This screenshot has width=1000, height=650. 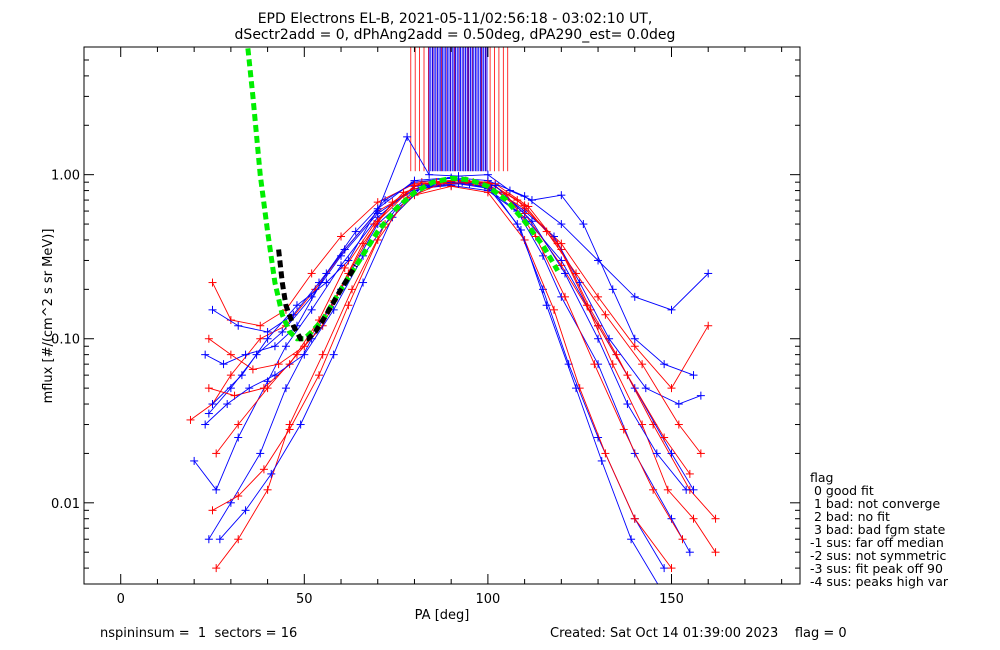 What do you see at coordinates (877, 542) in the screenshot?
I see `legend-item-4: -1 sus: far off median` at bounding box center [877, 542].